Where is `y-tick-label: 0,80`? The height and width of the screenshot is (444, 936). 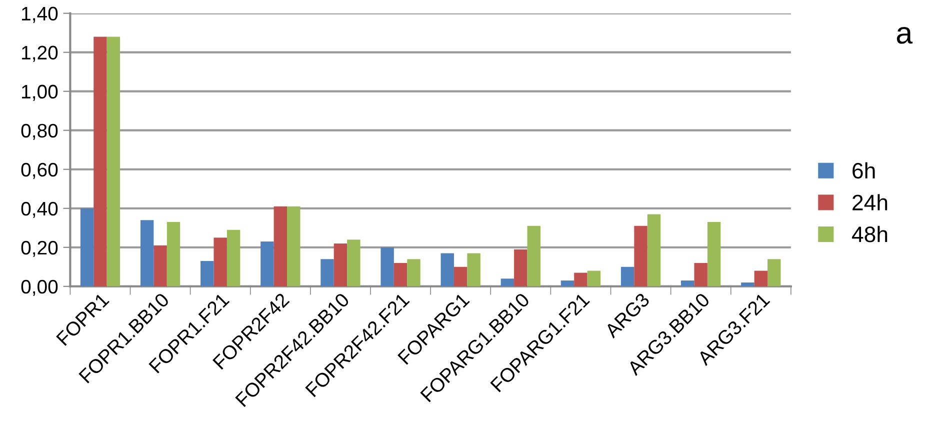 y-tick-label: 0,80 is located at coordinates (39, 132).